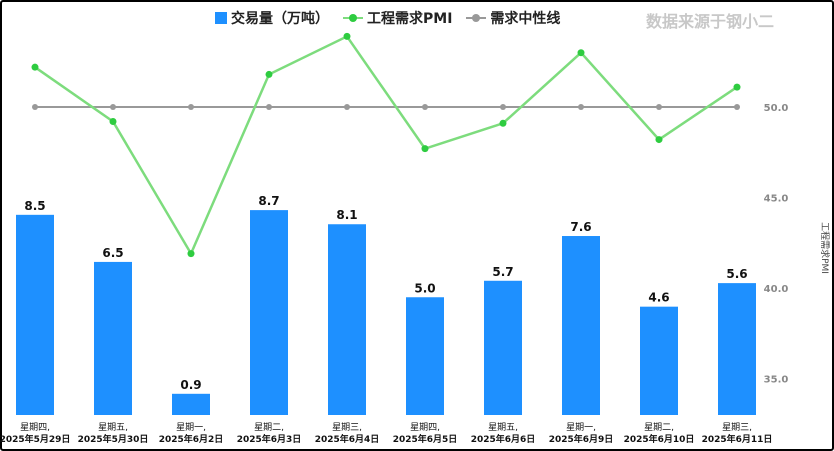 This screenshot has width=834, height=451. What do you see at coordinates (280, 19) in the screenshot?
I see `legend-label: 交易量（万吨）` at bounding box center [280, 19].